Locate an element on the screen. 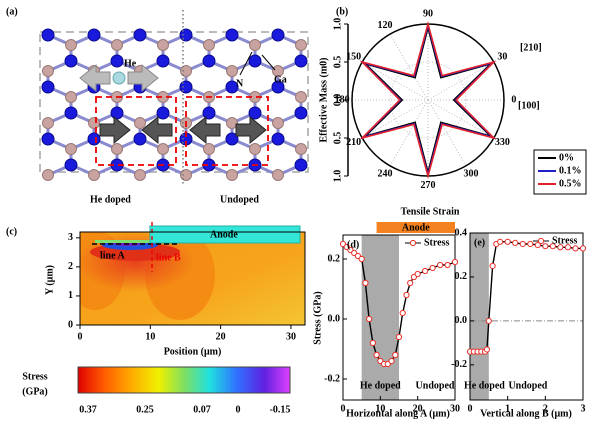 This screenshot has width=609, height=429. x-axis-title: Horizontal along A (μm) is located at coordinates (398, 413).